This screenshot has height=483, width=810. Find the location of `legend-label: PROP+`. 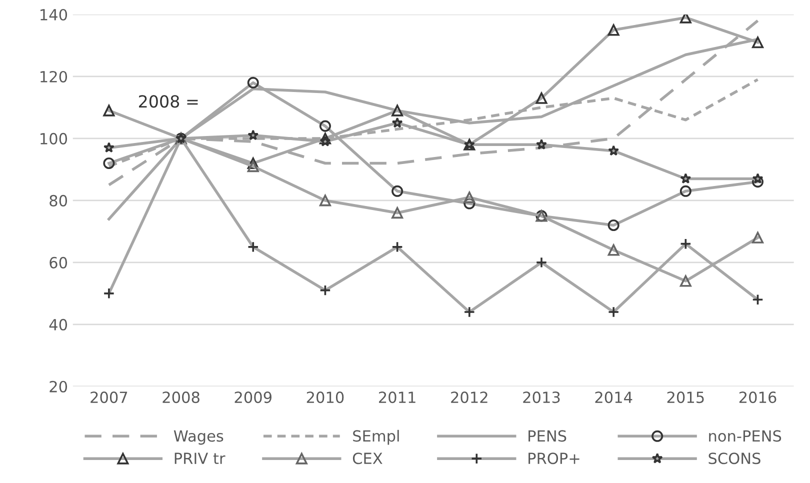

legend-label: PROP+ is located at coordinates (554, 458).